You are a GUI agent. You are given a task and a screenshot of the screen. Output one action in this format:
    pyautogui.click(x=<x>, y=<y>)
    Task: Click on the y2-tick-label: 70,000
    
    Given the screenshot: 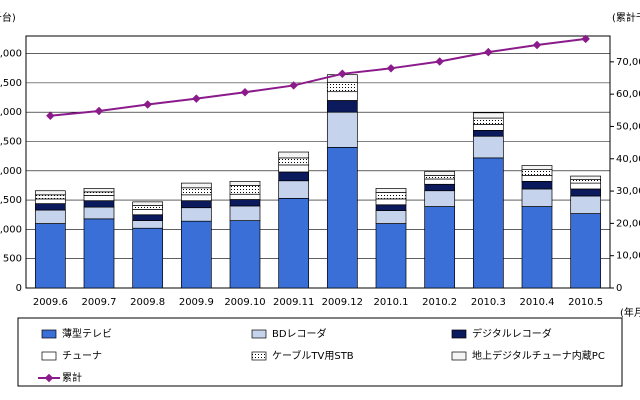 What is the action you would take?
    pyautogui.click(x=628, y=62)
    